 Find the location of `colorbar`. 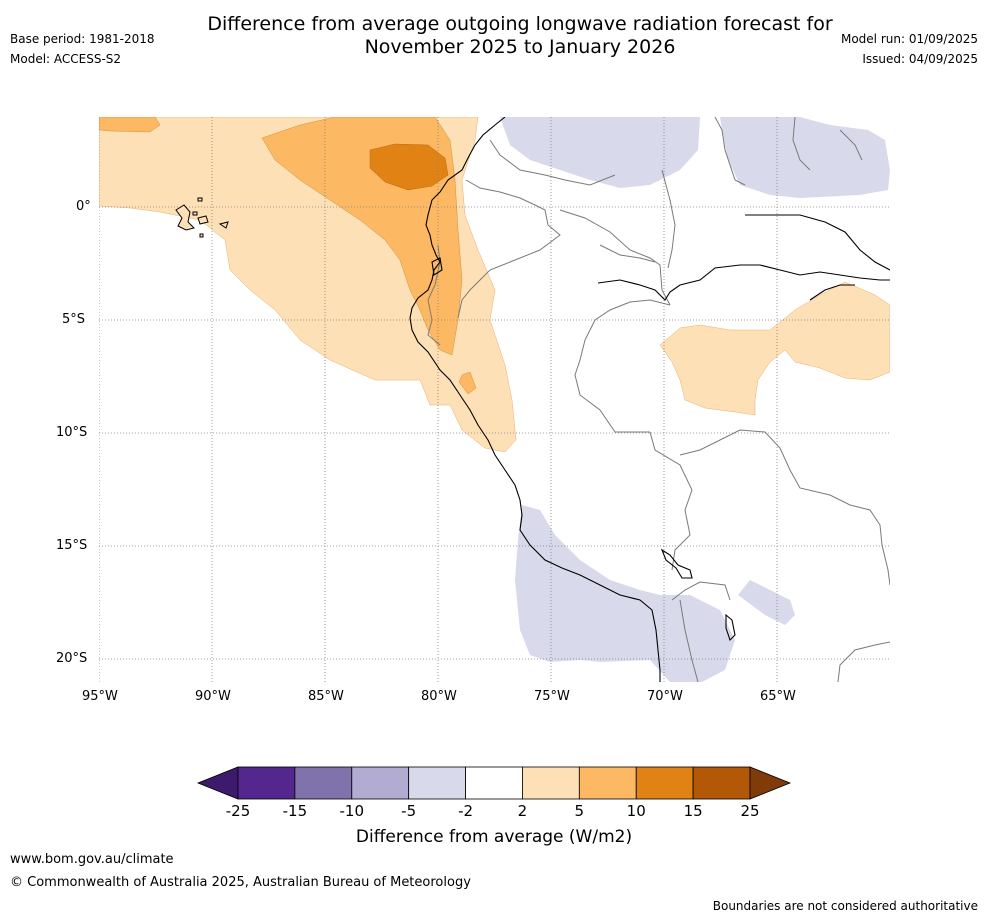

colorbar is located at coordinates (494, 783).